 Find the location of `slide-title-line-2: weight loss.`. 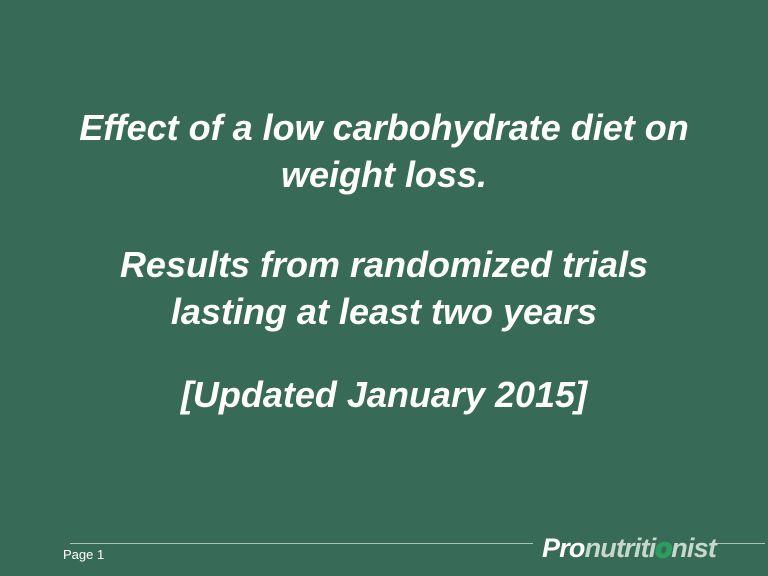

slide-title-line-2: weight loss. is located at coordinates (384, 174).